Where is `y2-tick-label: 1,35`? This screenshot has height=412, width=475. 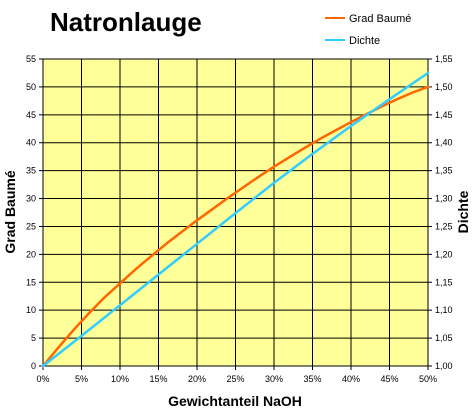
y2-tick-label: 1,35 is located at coordinates (444, 171).